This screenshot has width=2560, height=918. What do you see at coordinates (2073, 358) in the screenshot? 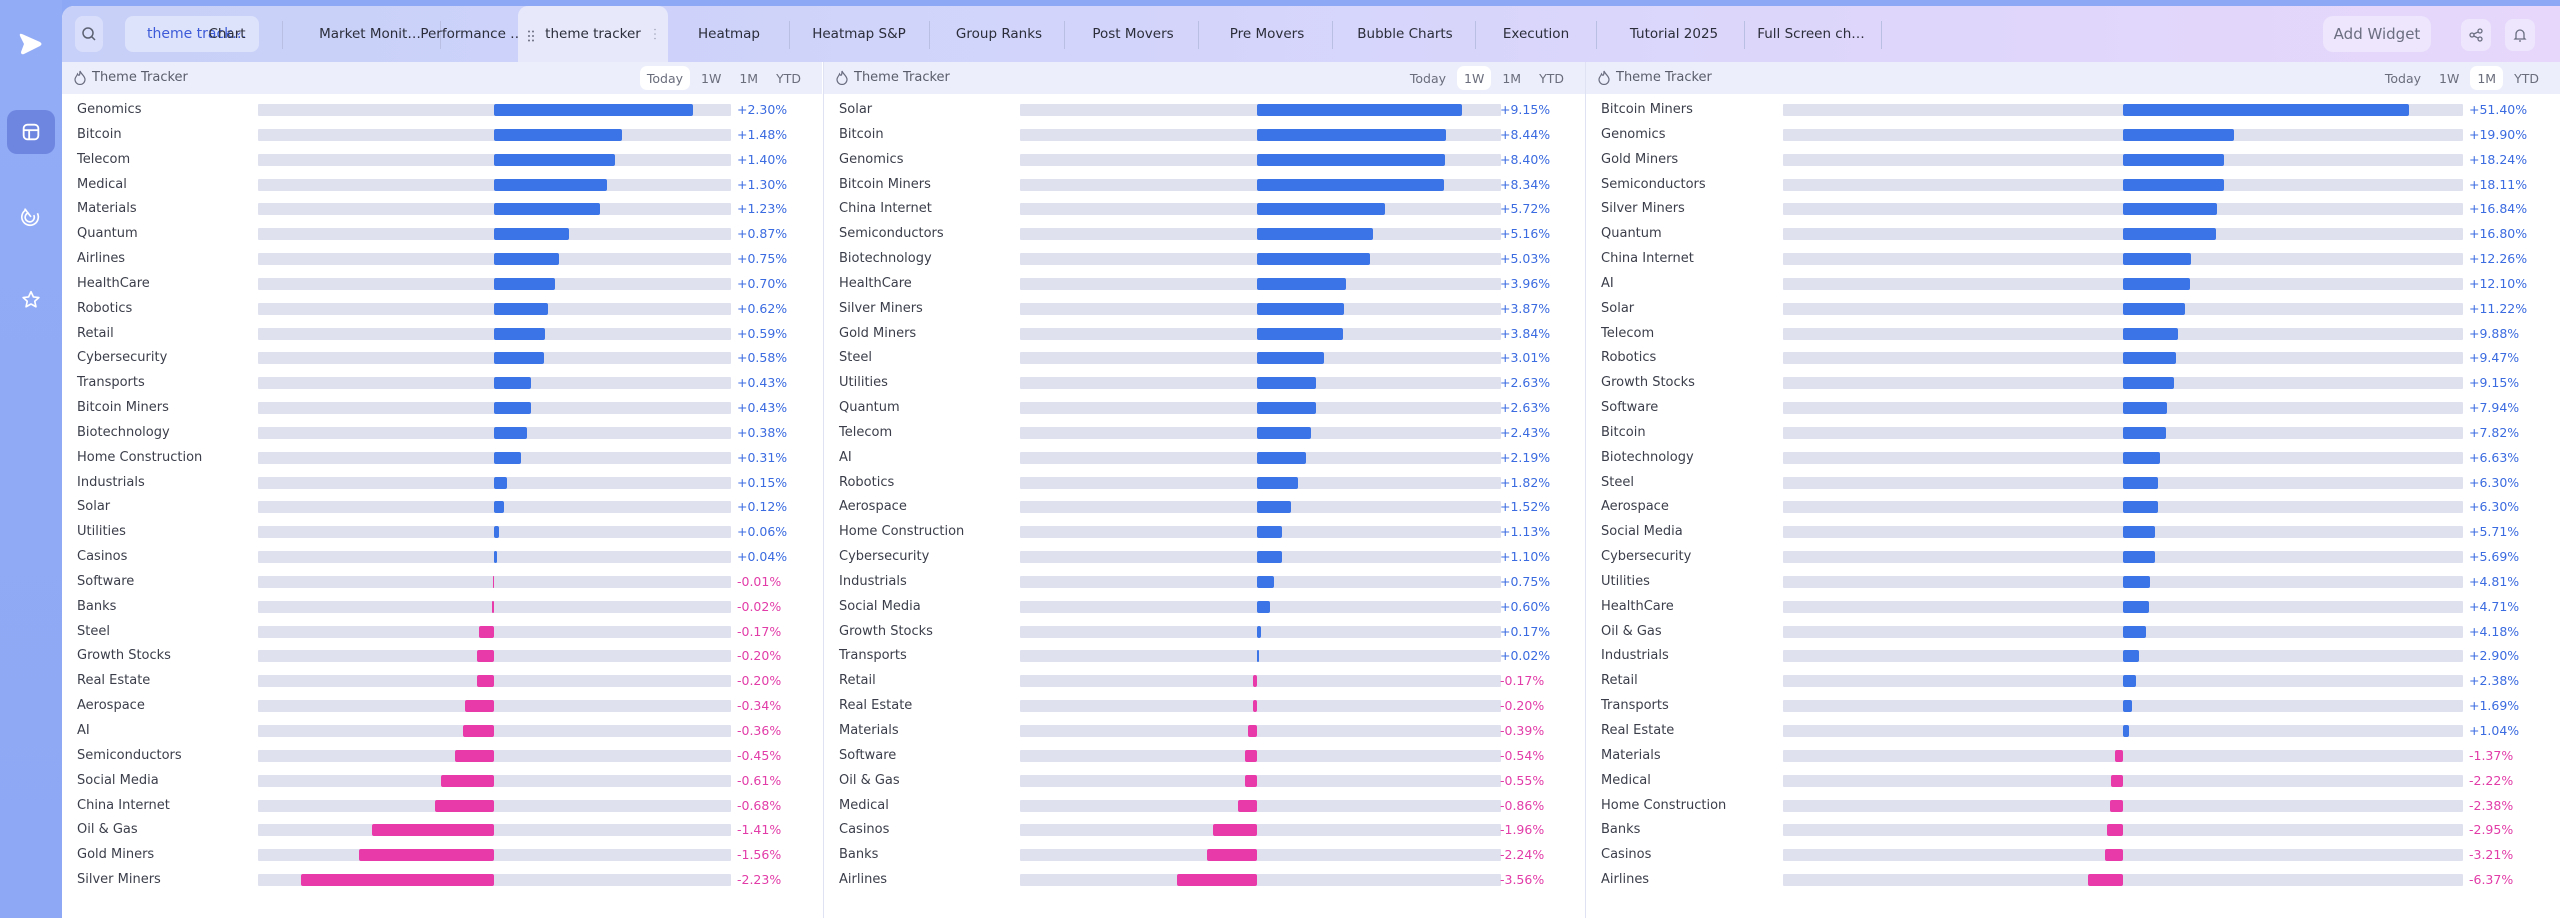
I see `theme-row: Robotics +9.47%` at bounding box center [2073, 358].